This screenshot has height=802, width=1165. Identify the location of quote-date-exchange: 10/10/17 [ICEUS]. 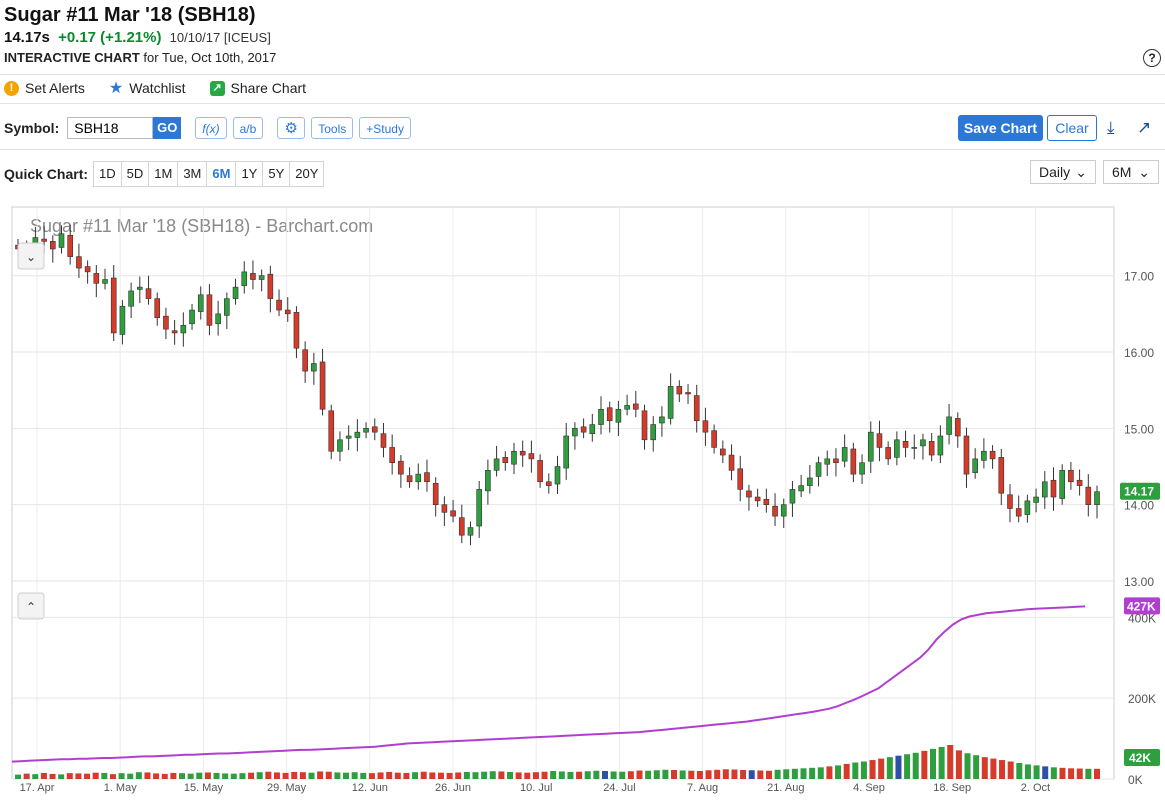
(220, 37).